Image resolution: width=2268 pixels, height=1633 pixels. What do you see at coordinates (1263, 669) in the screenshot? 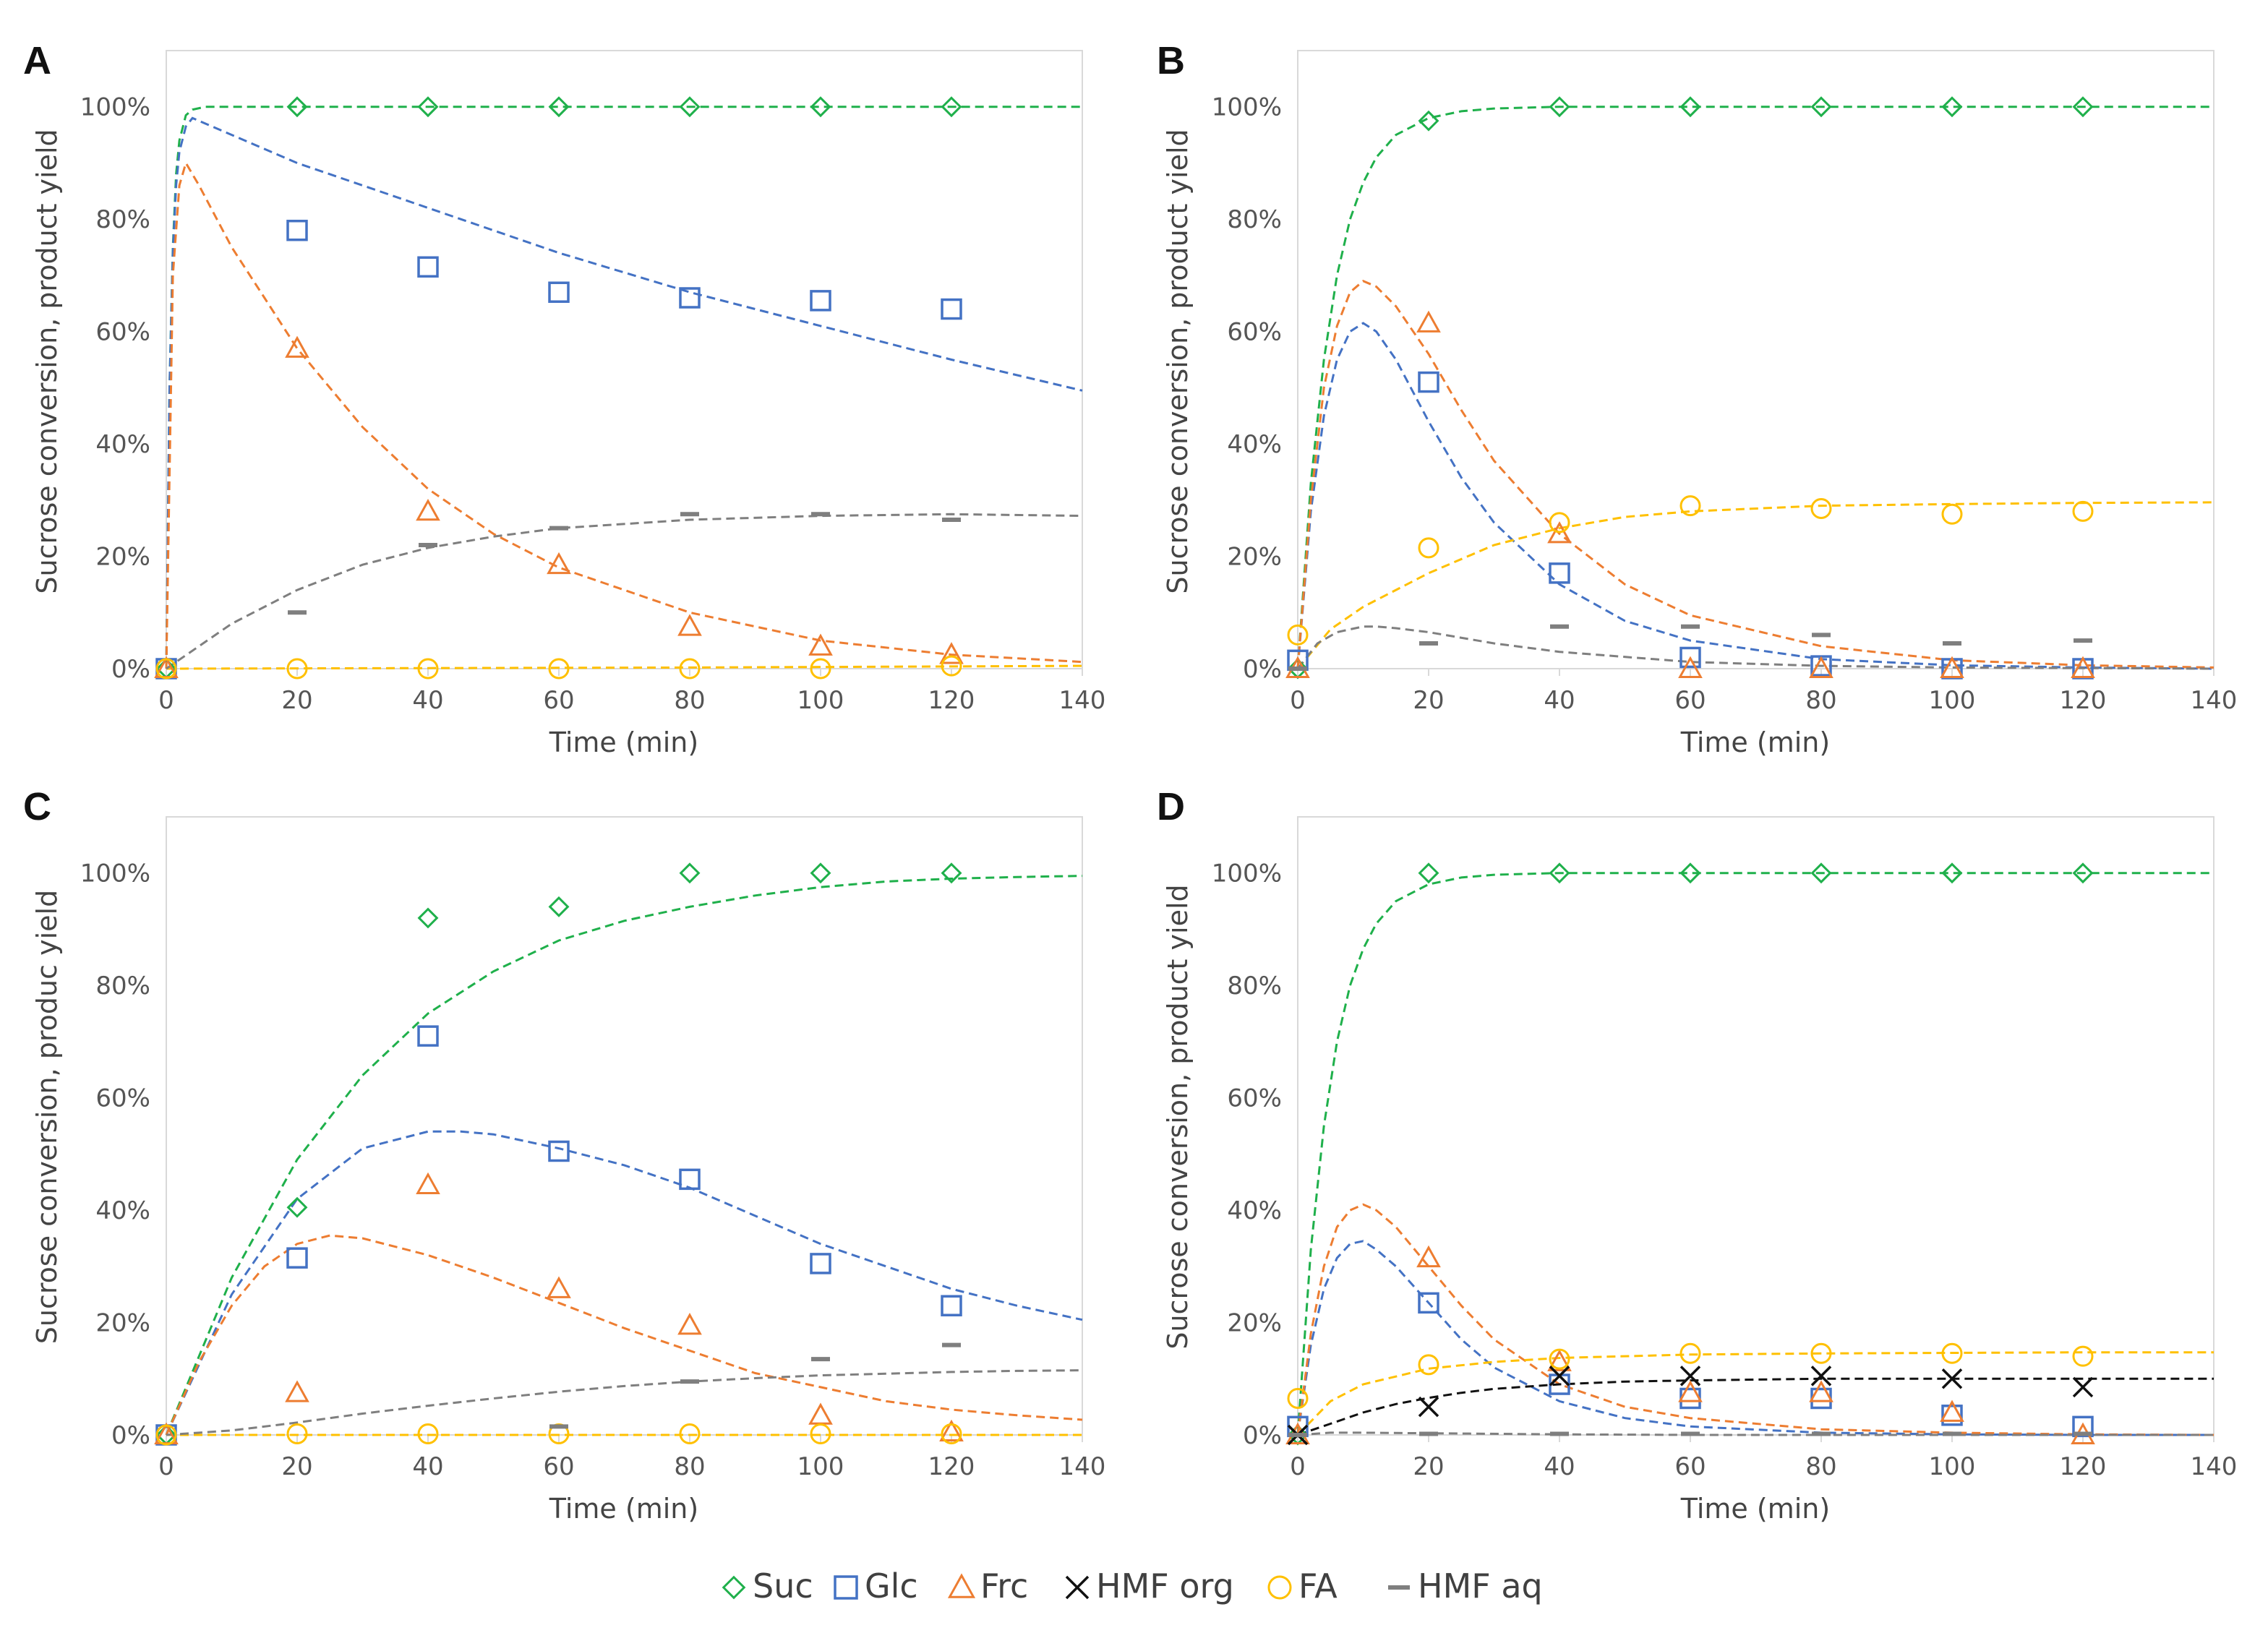
I see `y-tick-label: 0%` at bounding box center [1263, 669].